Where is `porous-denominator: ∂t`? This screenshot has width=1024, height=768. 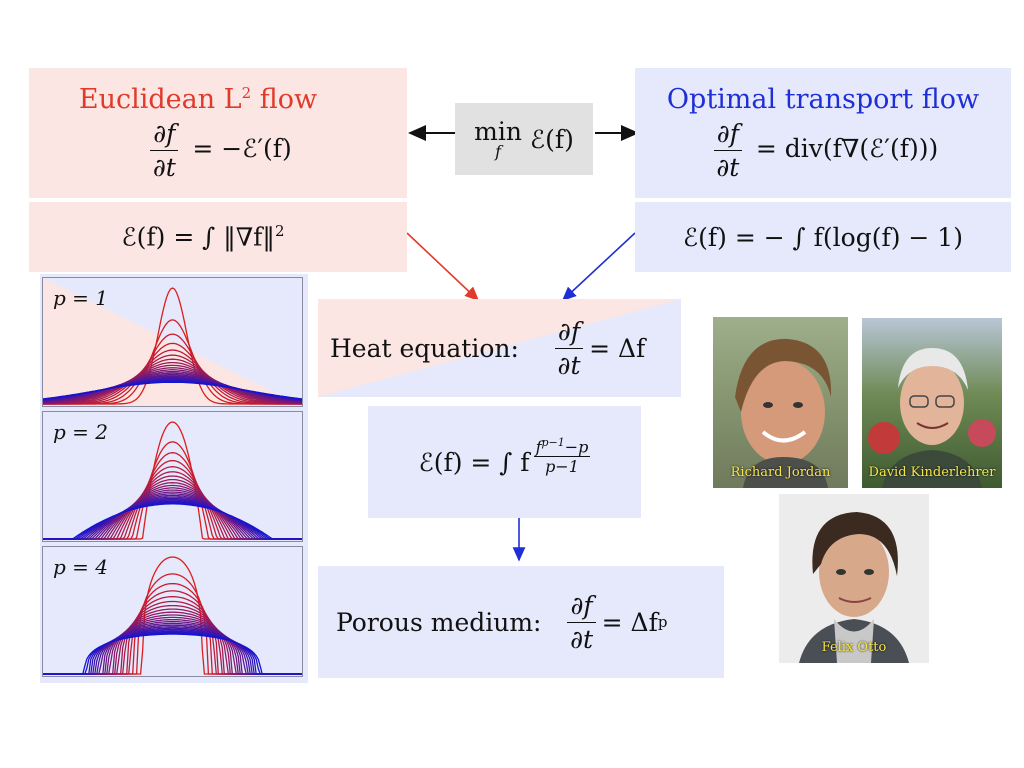
porous-denominator: ∂t is located at coordinates (582, 639).